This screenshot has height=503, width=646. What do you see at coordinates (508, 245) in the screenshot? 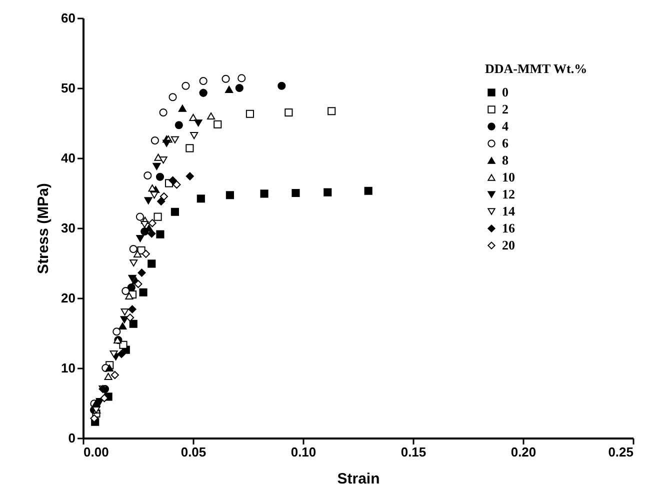
I see `legend-label: 20` at bounding box center [508, 245].